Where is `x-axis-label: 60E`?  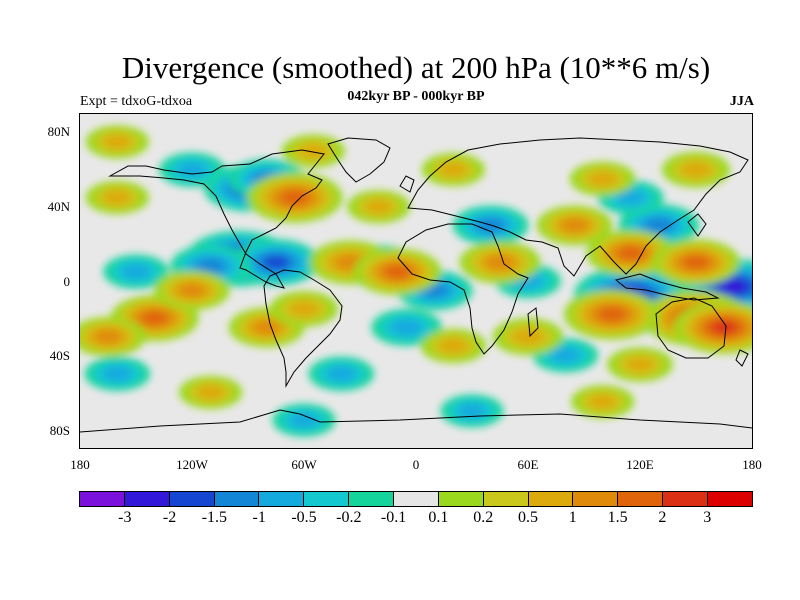
x-axis-label: 60E is located at coordinates (528, 464).